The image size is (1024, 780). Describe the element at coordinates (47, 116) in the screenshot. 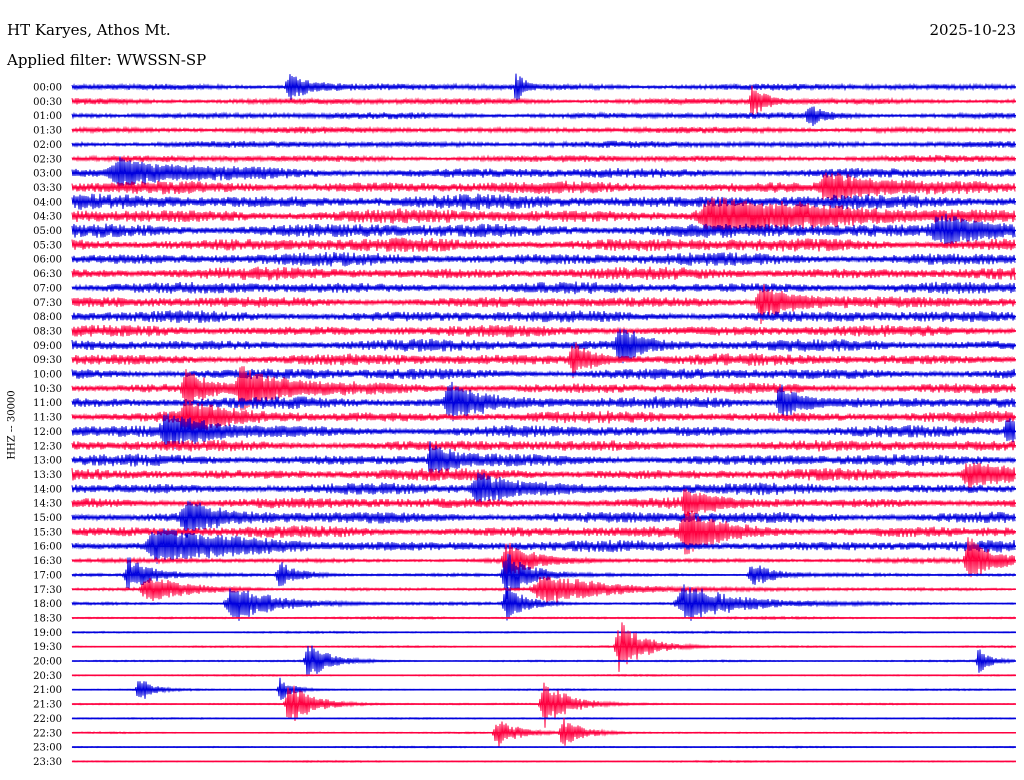

I see `row-label: 01:00` at that location.